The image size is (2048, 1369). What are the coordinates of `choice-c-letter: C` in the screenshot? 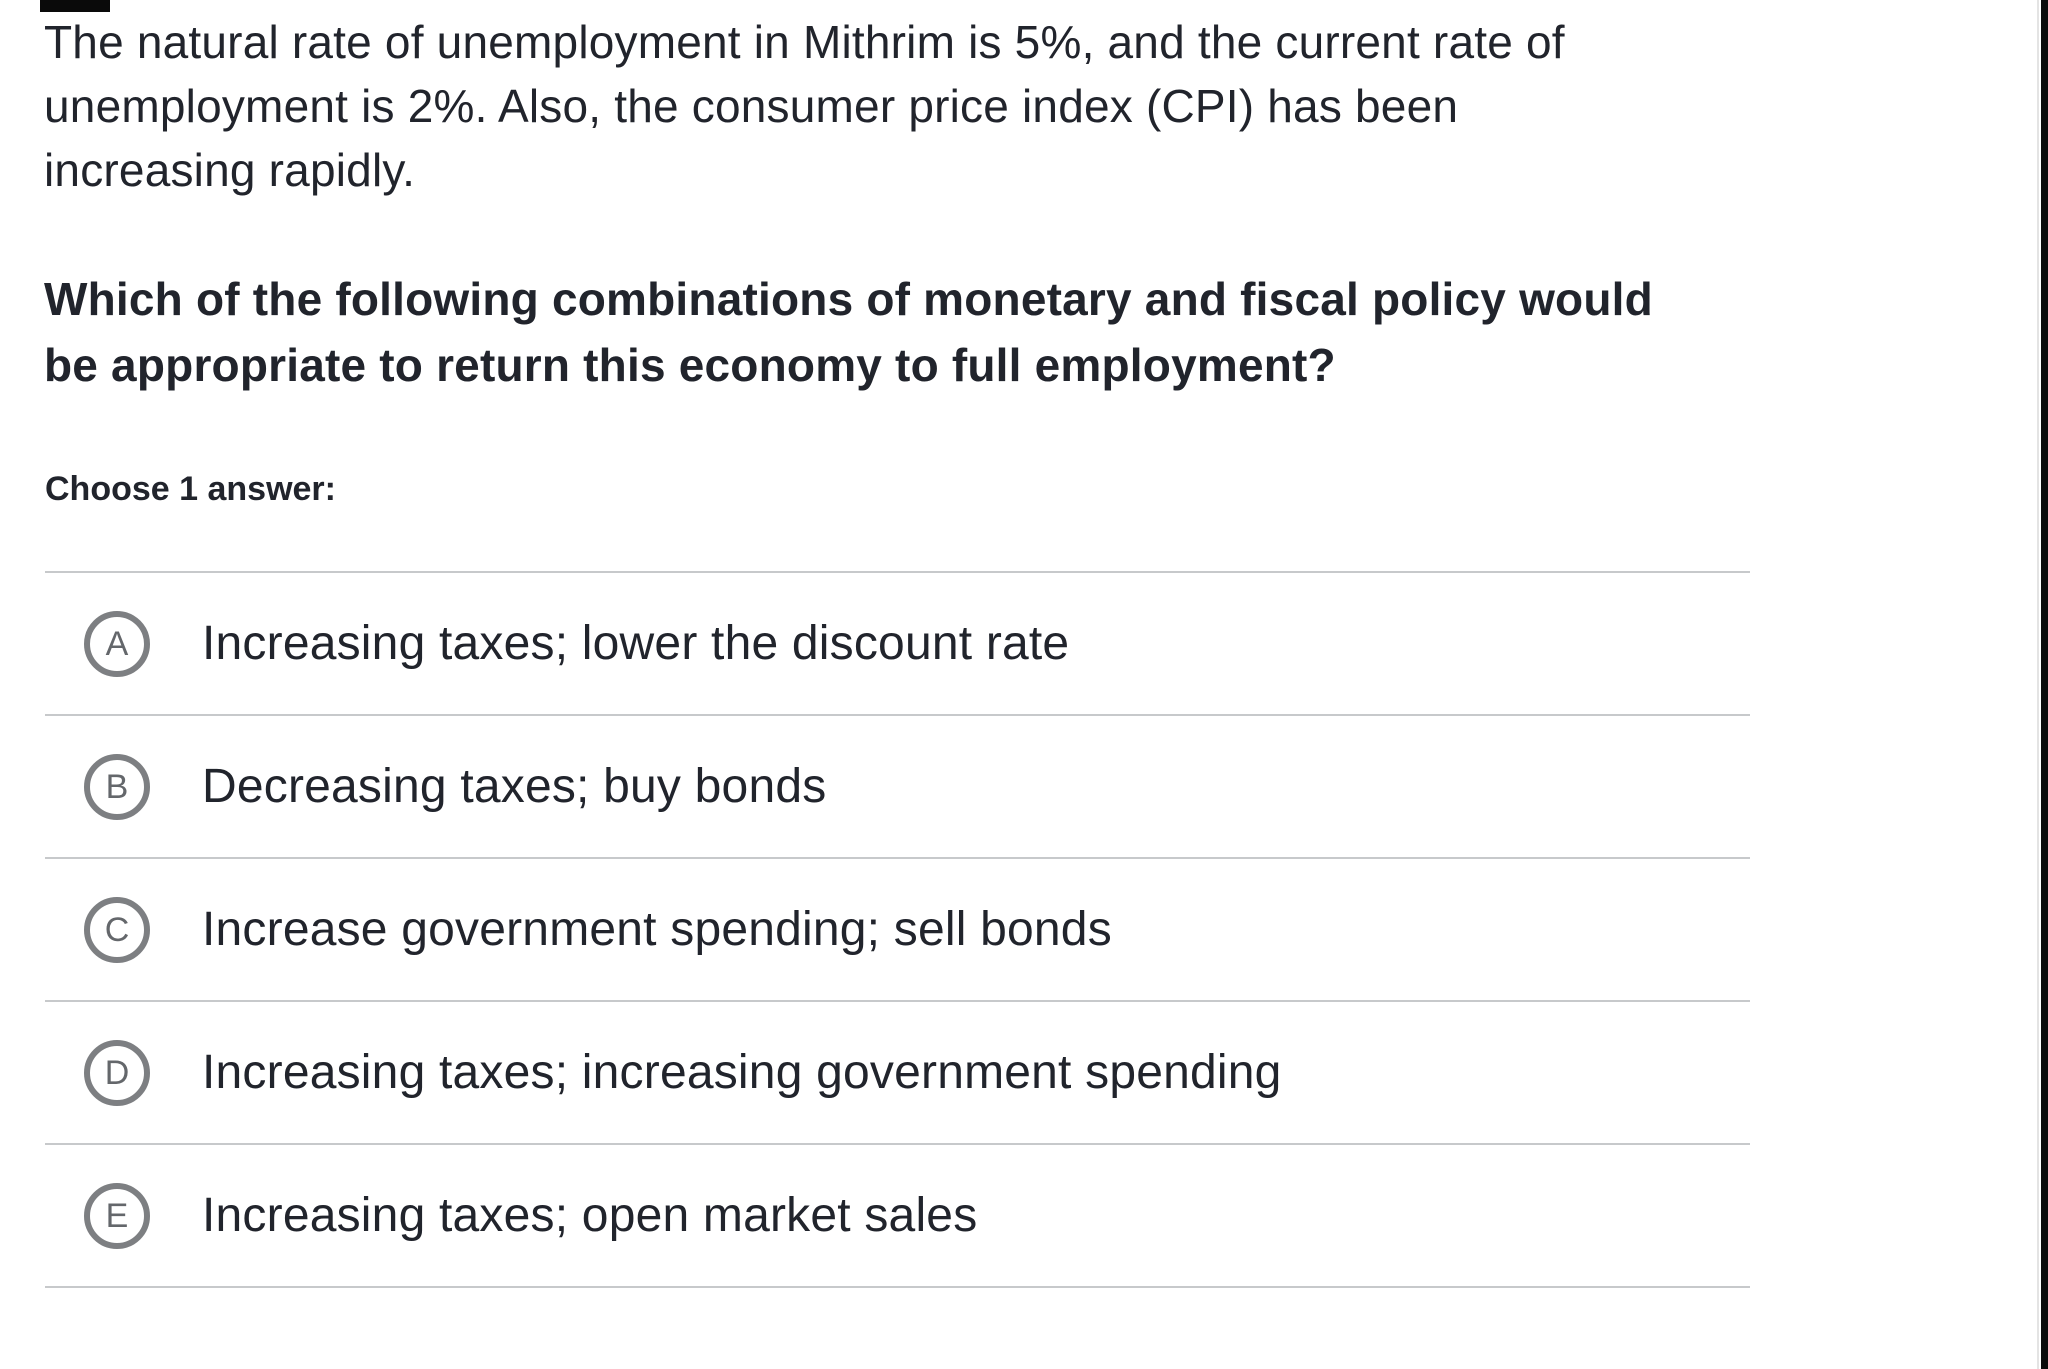 It's located at (117, 929).